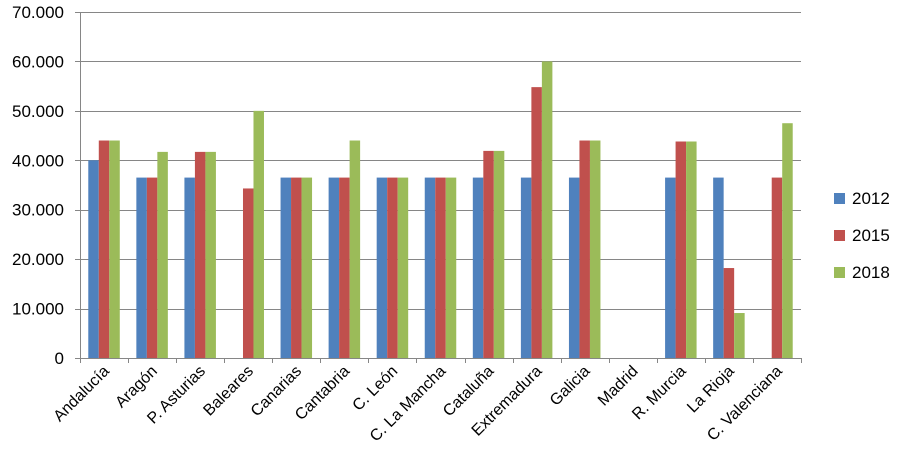 The width and height of the screenshot is (897, 469). What do you see at coordinates (871, 235) in the screenshot?
I see `legend-label-2015: 2015` at bounding box center [871, 235].